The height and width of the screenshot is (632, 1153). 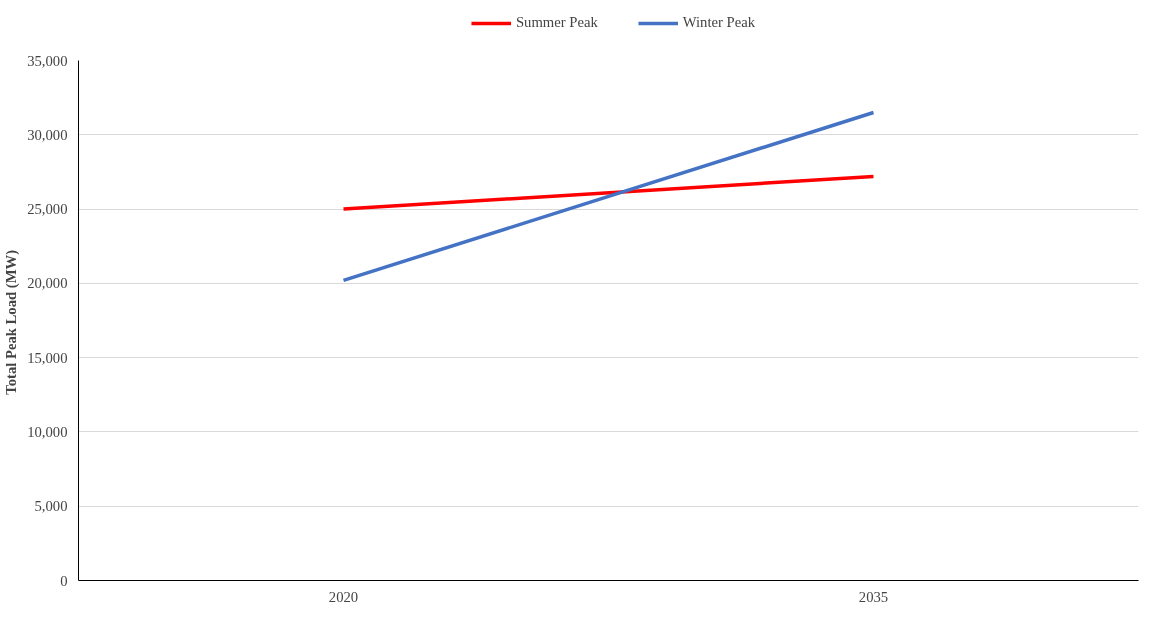 What do you see at coordinates (47, 134) in the screenshot?
I see `y-tick-label: 30,000` at bounding box center [47, 134].